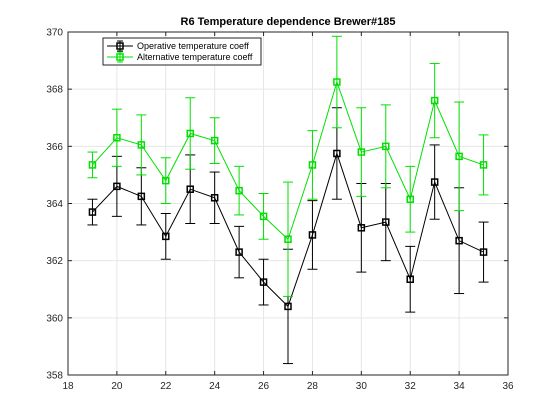 The image size is (560, 420). I want to click on x-tick-label: 36, so click(508, 386).